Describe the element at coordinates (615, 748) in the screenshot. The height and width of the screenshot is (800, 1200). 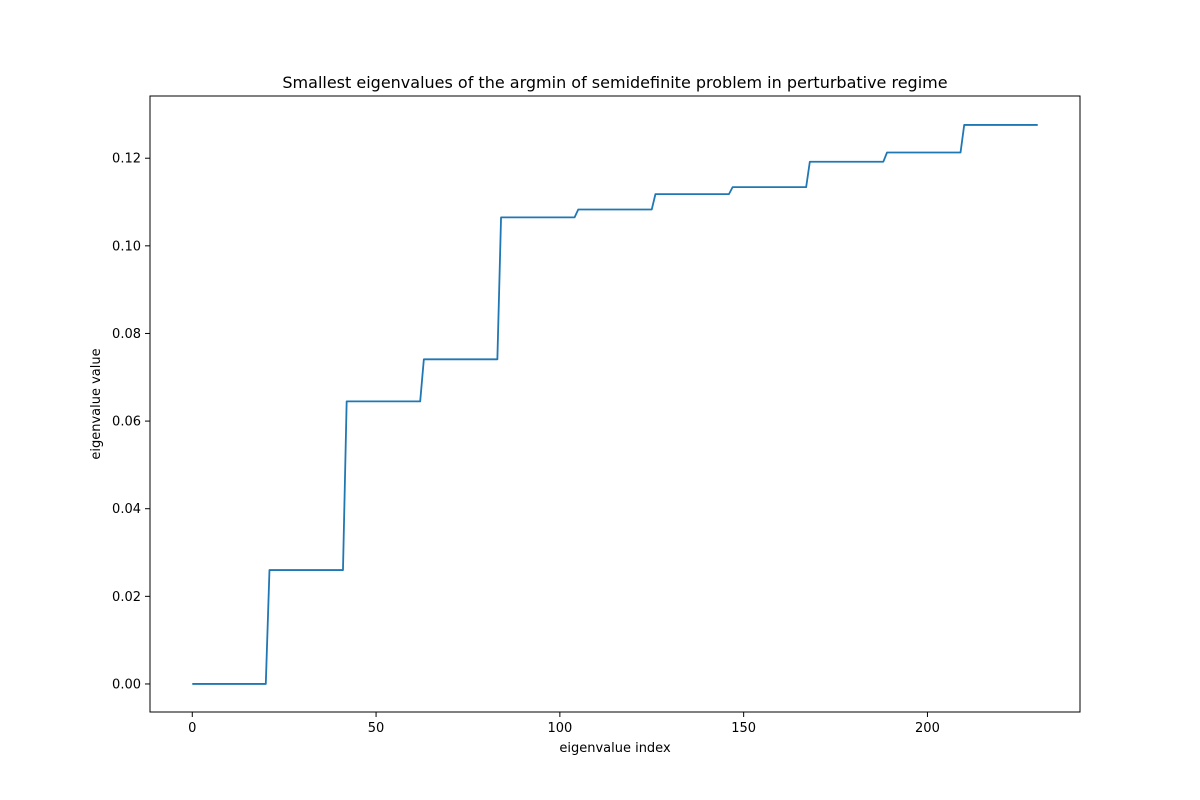
I see `x-axis-label: eigenvalue index` at that location.